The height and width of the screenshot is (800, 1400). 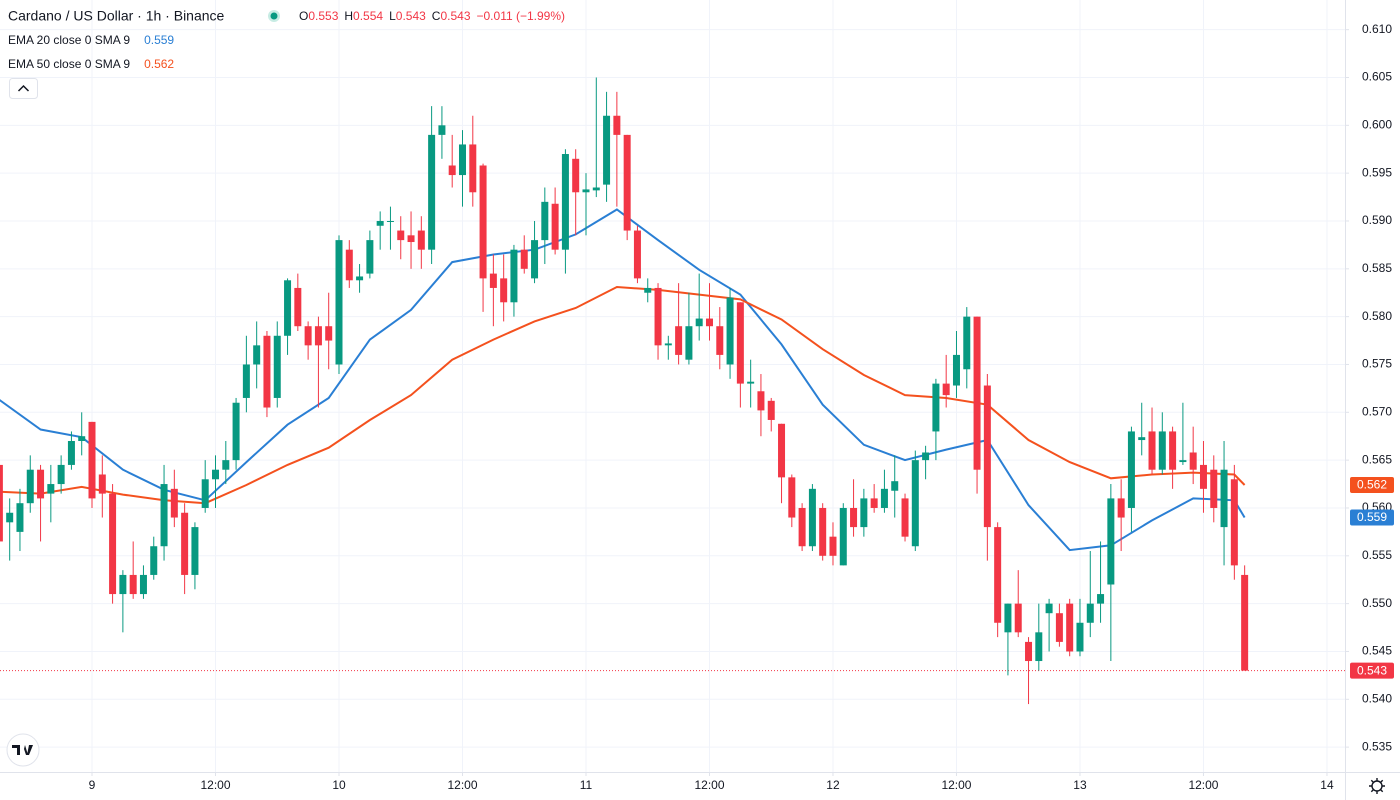 I want to click on collapse-button-box, so click(x=23, y=88).